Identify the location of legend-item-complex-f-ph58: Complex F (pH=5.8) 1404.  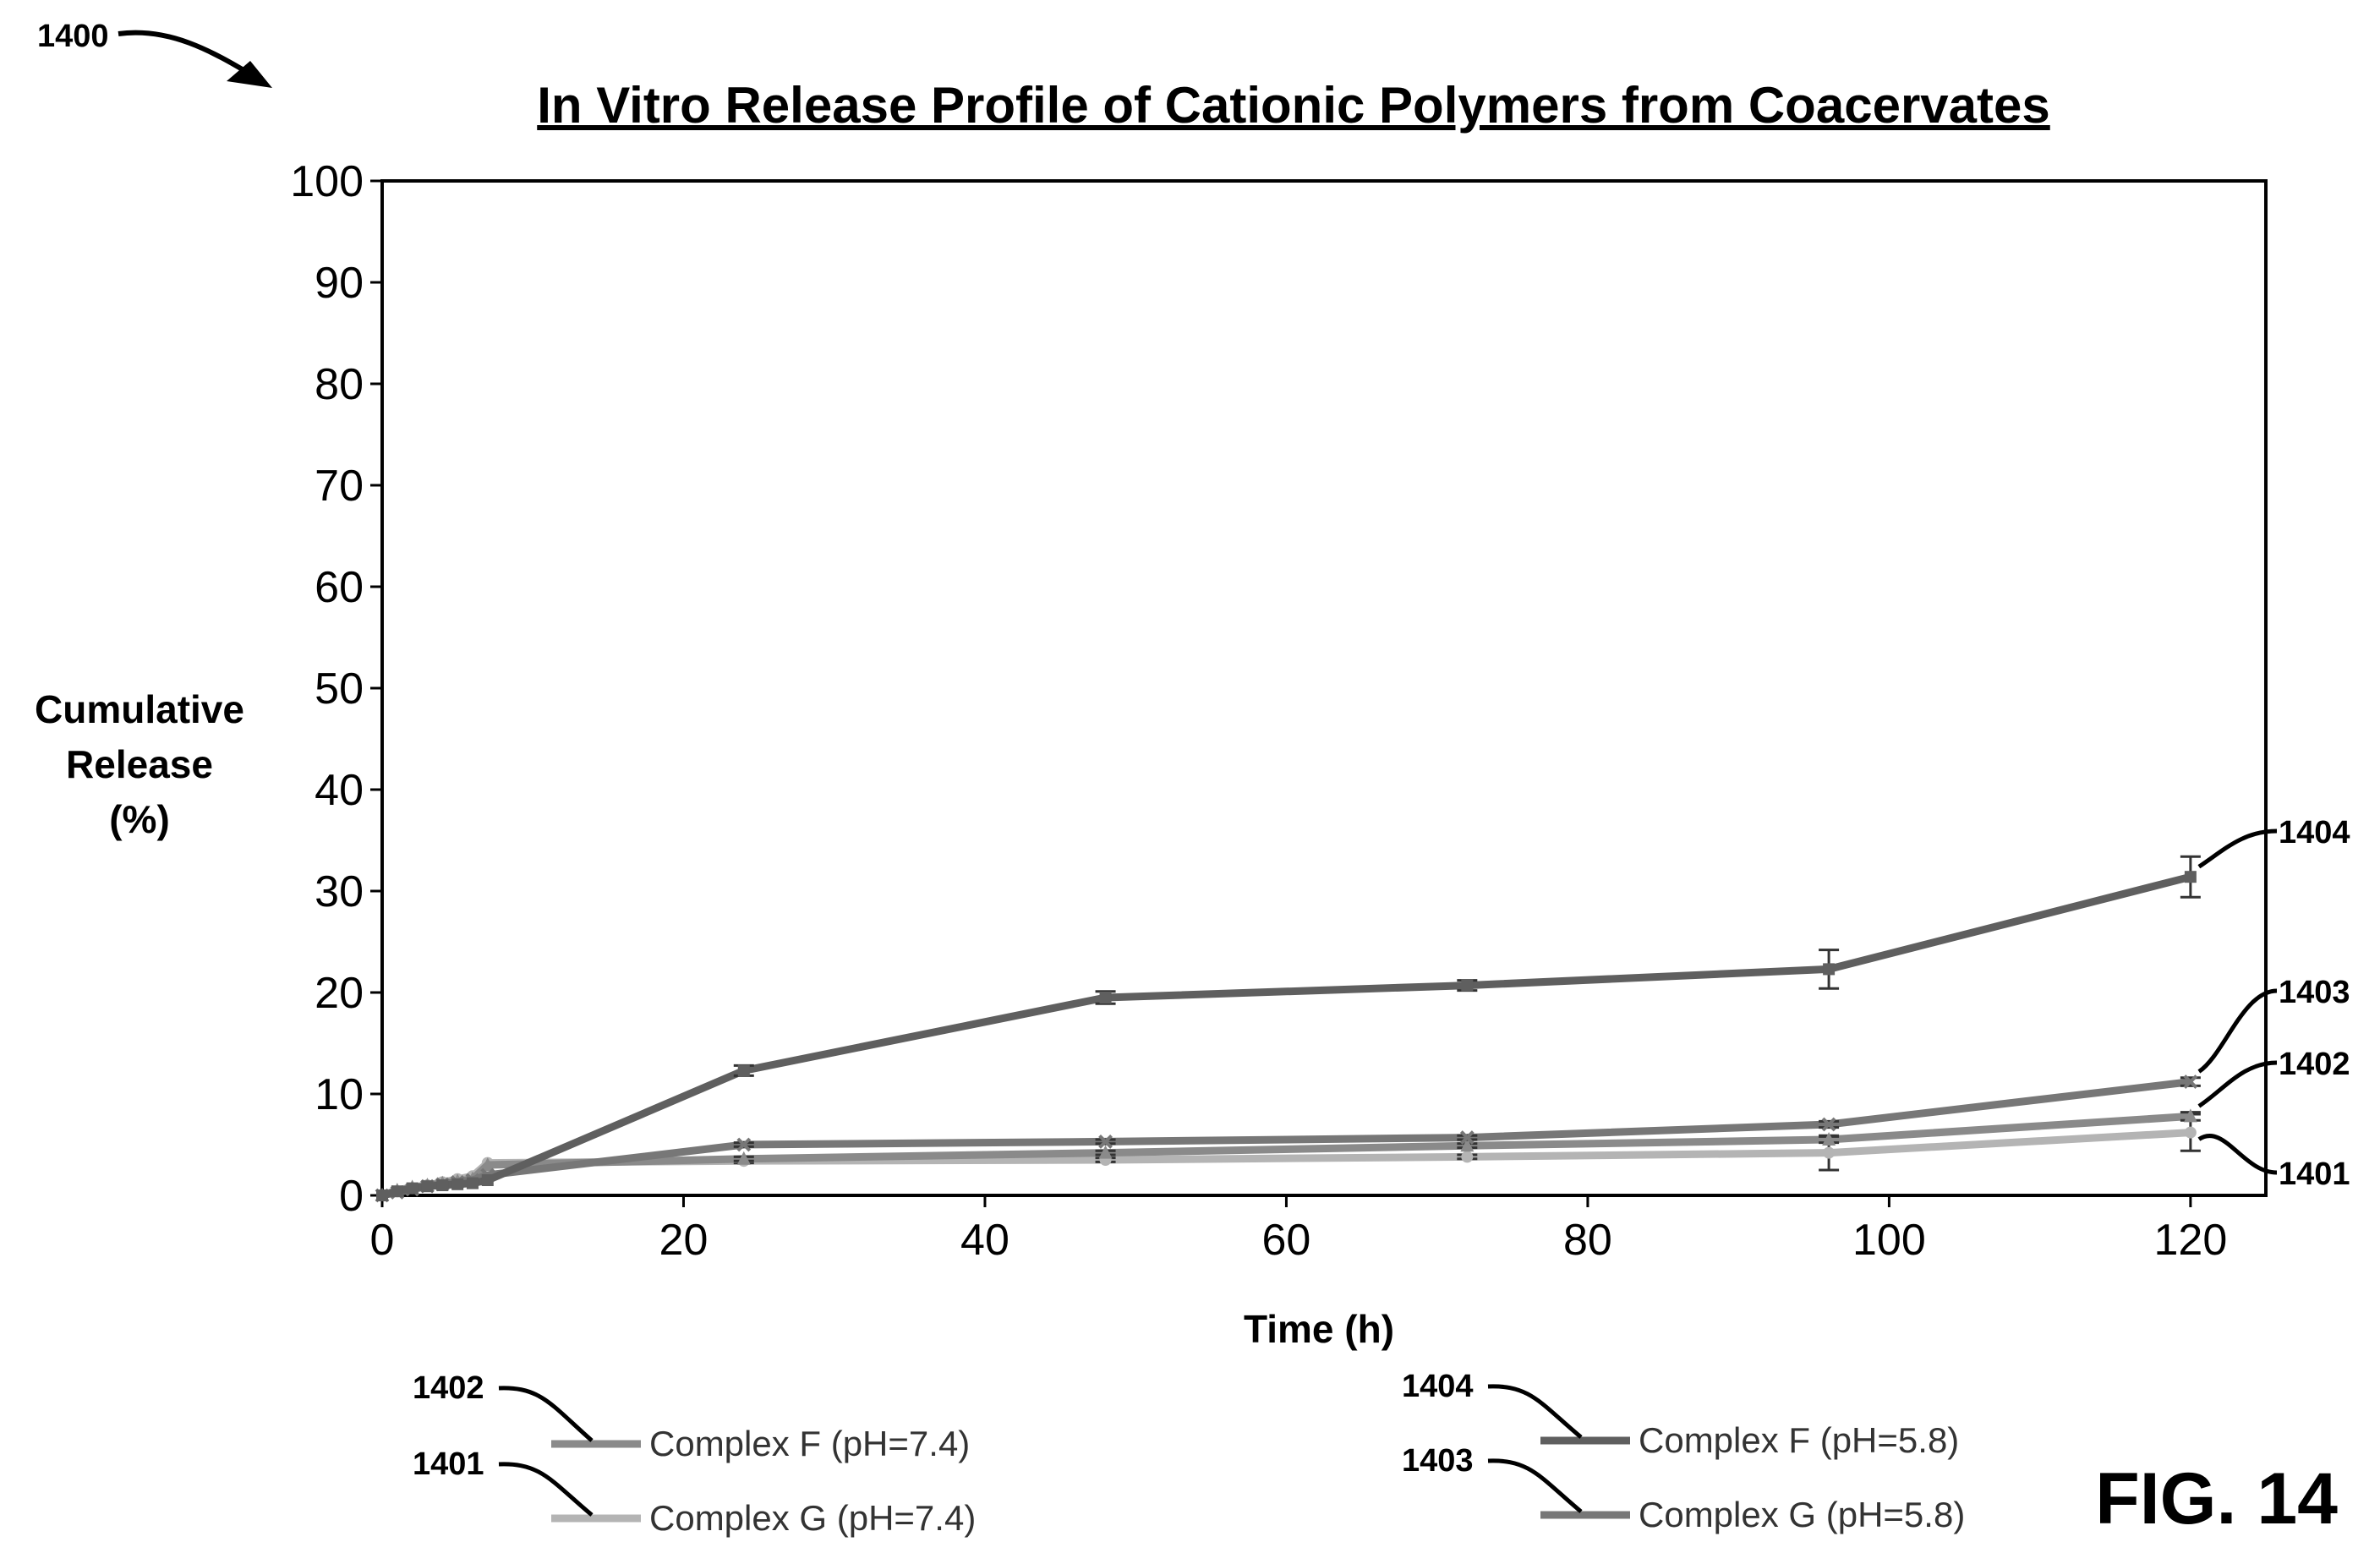
(1680, 1414).